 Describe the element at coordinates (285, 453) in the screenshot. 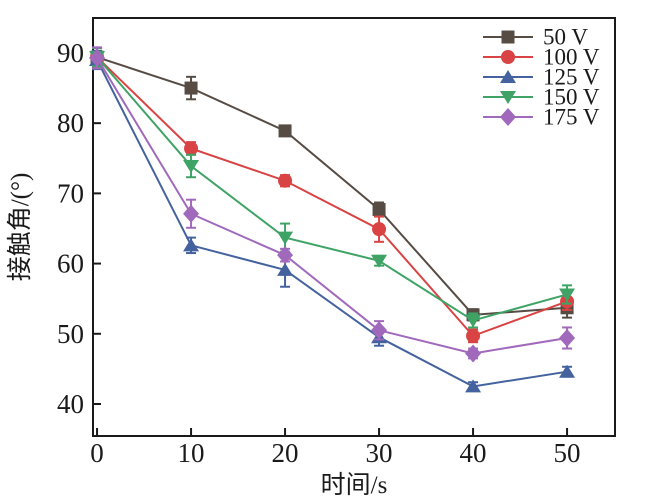

I see `x-tick-label: 20` at that location.